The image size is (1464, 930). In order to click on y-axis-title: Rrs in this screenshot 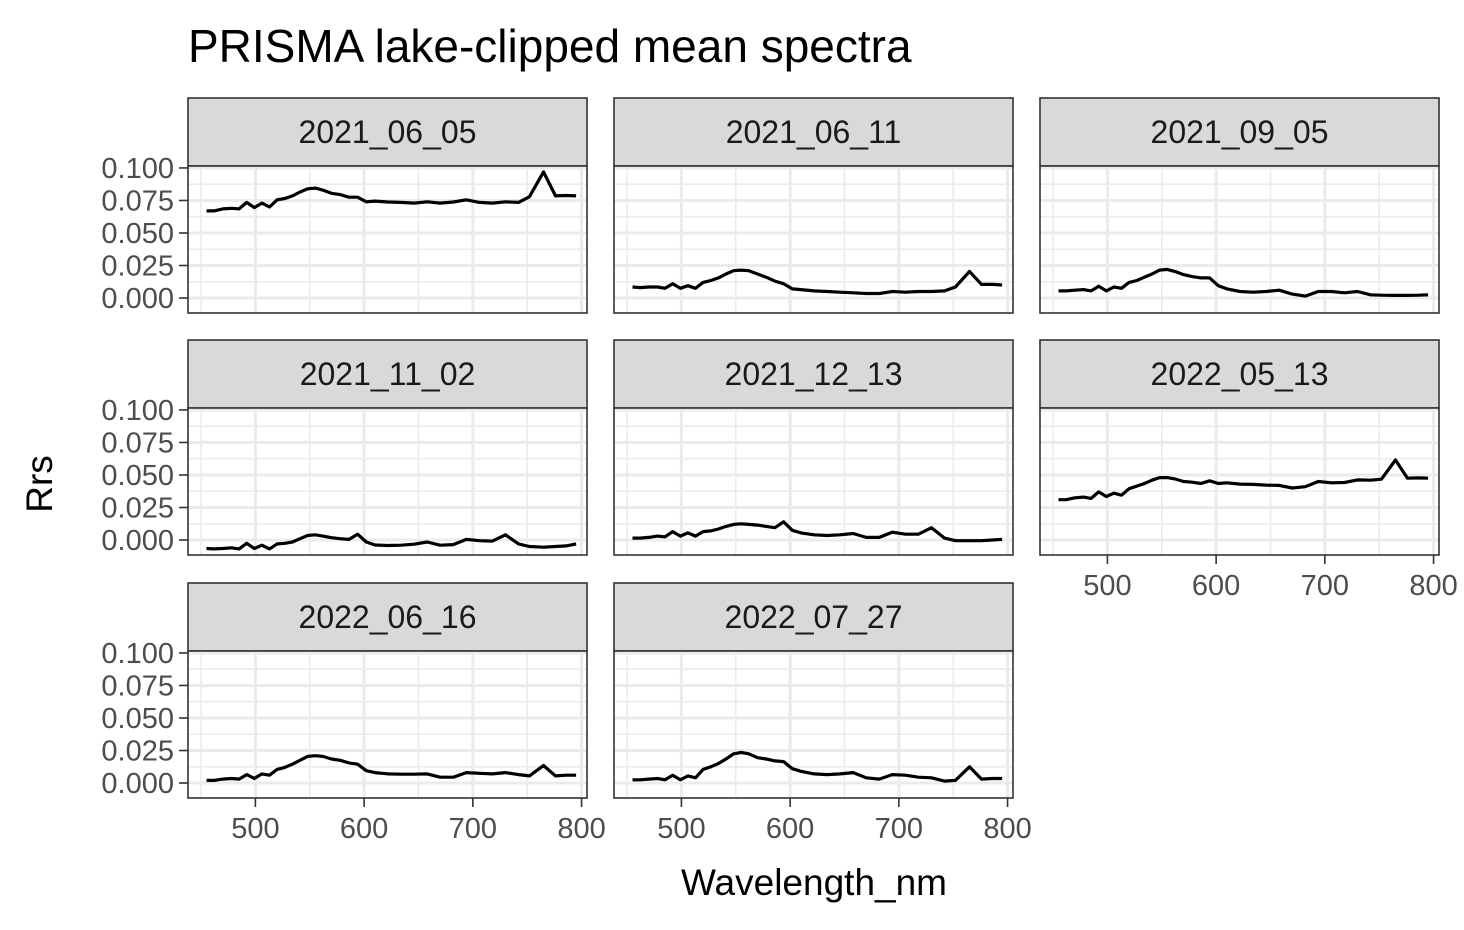, I will do `click(39, 484)`.